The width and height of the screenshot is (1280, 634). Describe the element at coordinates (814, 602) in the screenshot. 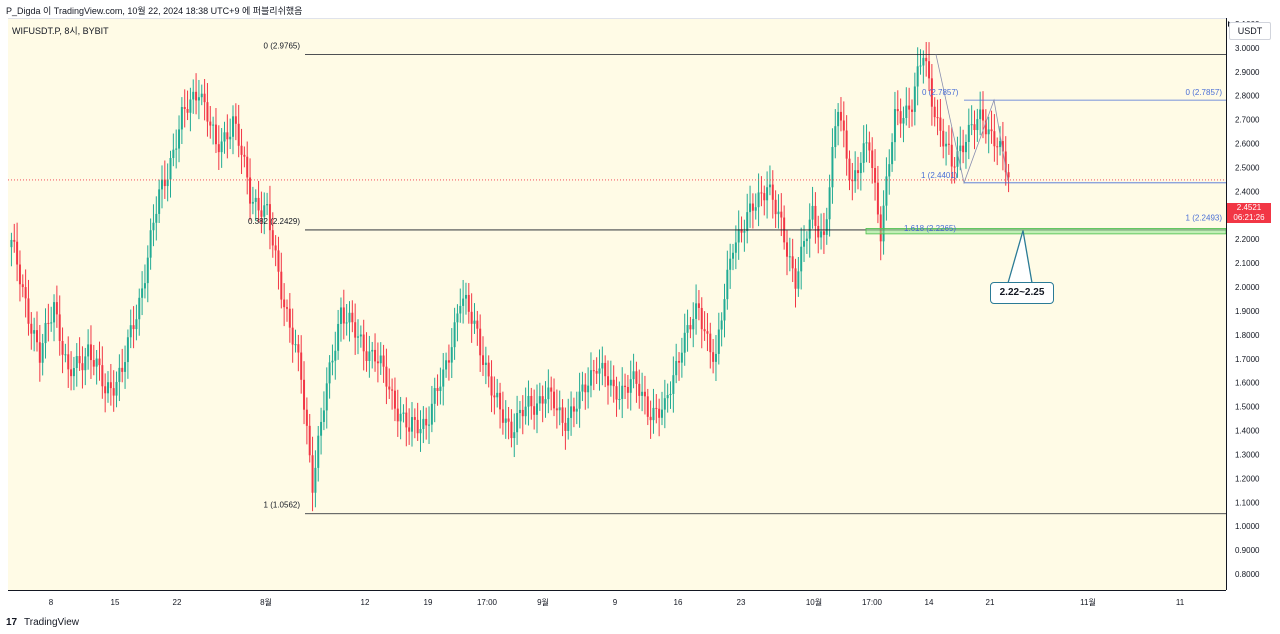

I see `time-tick-label: 10월` at that location.